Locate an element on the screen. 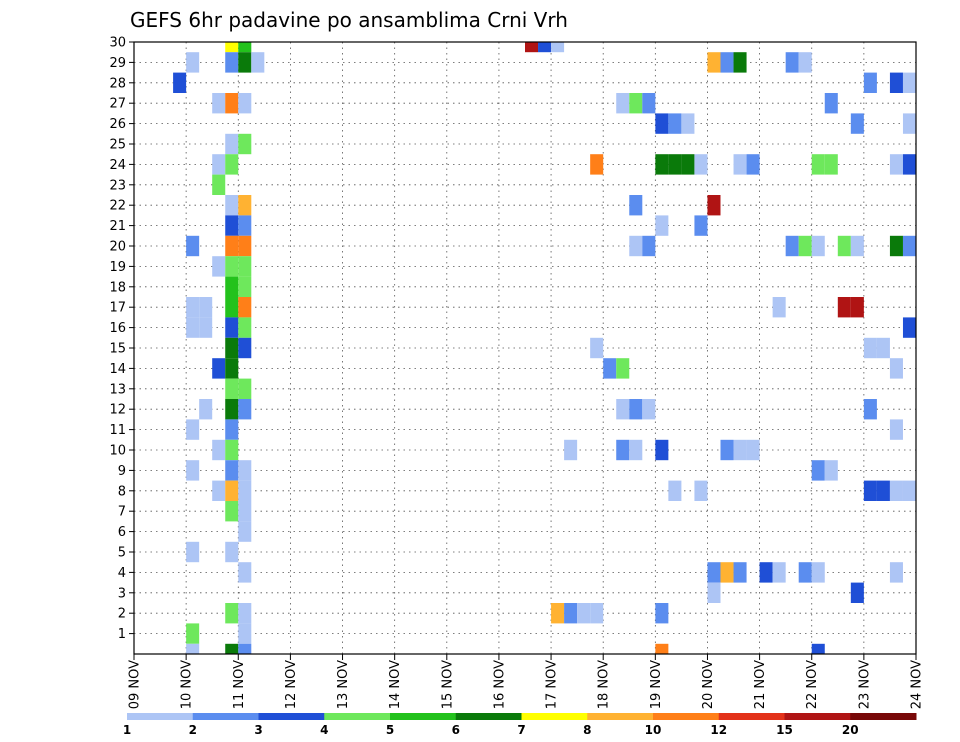  y-tick-label: 15 is located at coordinates (117, 349).